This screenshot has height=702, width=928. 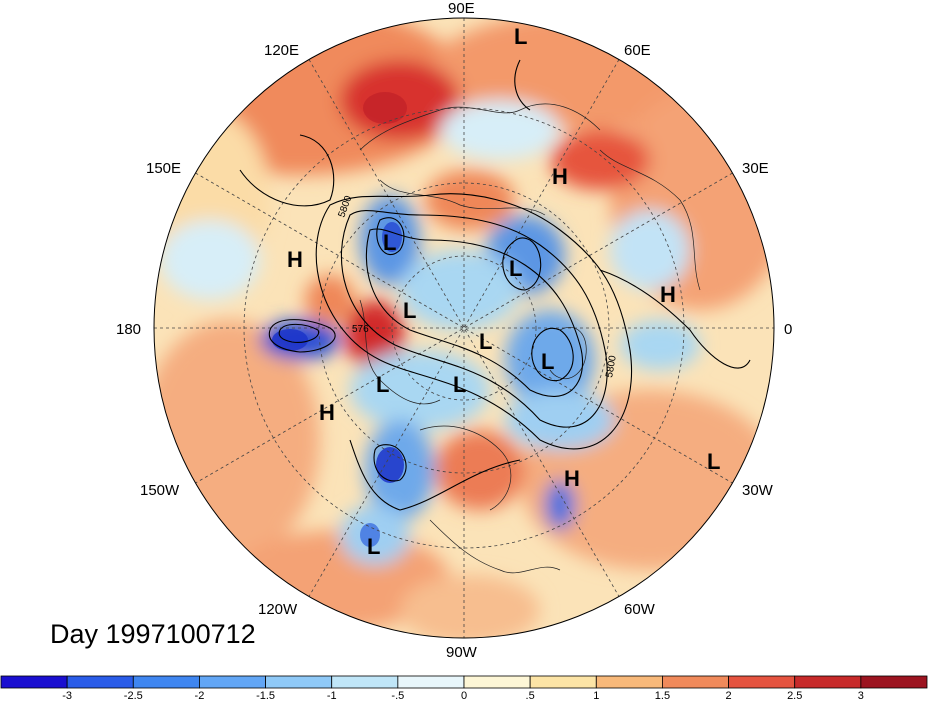 What do you see at coordinates (278, 609) in the screenshot?
I see `lon-label-120w: 120W` at bounding box center [278, 609].